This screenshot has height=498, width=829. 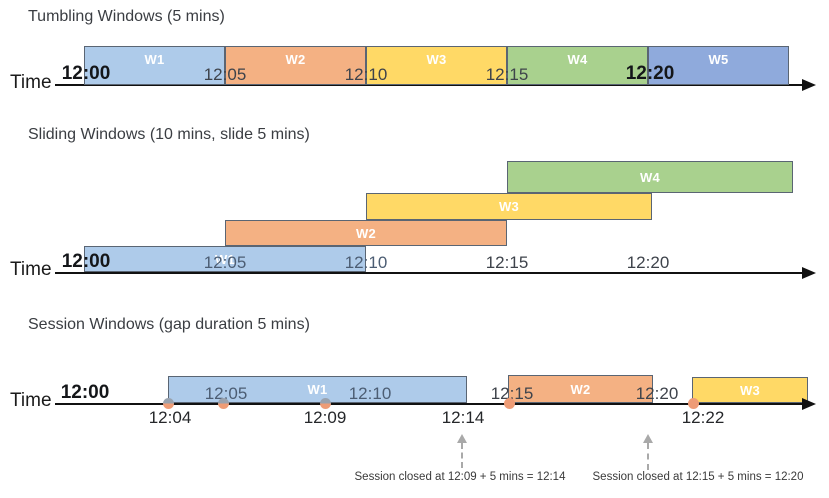 I want to click on tumbling-tick-12-00: 12:00, so click(x=86, y=73).